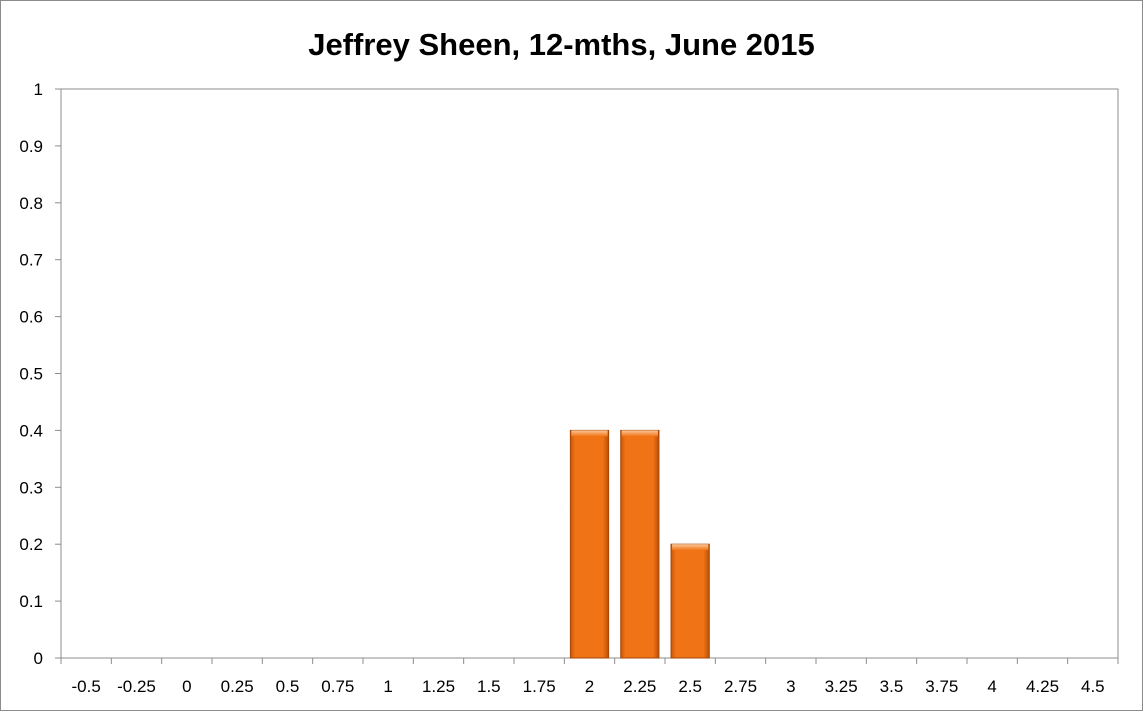 Image resolution: width=1143 pixels, height=711 pixels. Describe the element at coordinates (892, 686) in the screenshot. I see `x-tick-label: 3.5` at that location.